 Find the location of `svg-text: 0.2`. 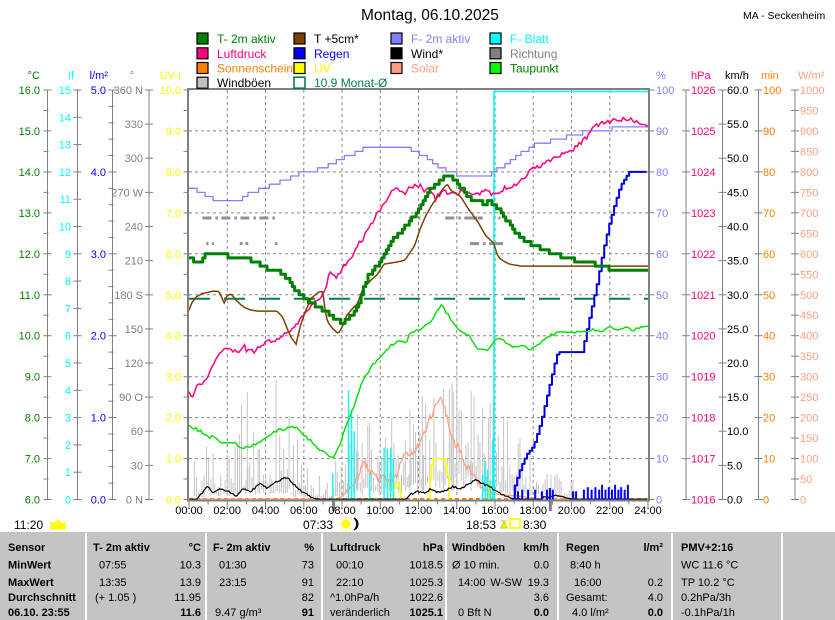

svg-text: 0.2 is located at coordinates (655, 583).